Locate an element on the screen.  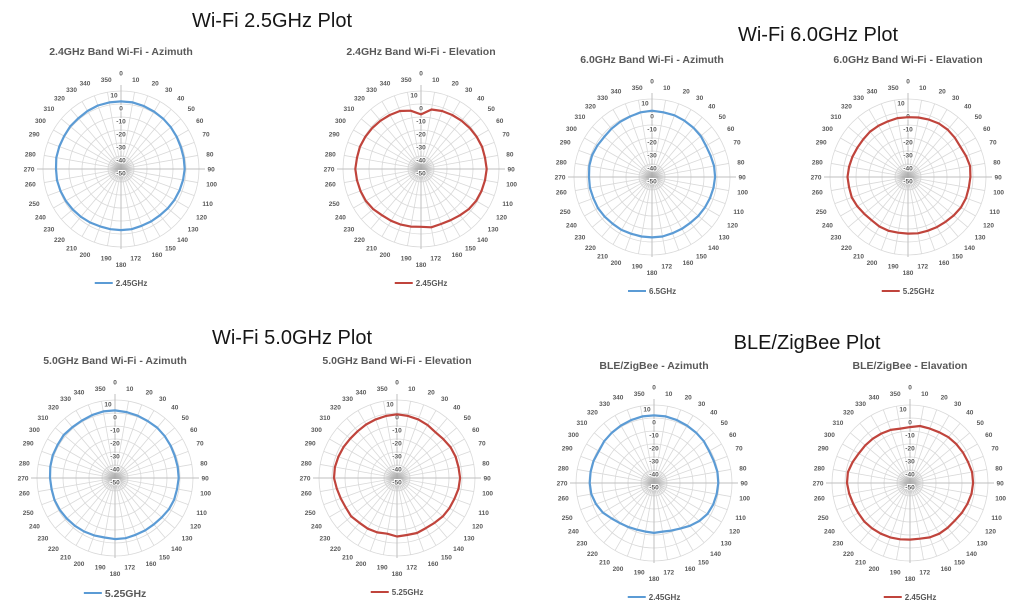
radial-tick-label: -40 is located at coordinates (654, 475).